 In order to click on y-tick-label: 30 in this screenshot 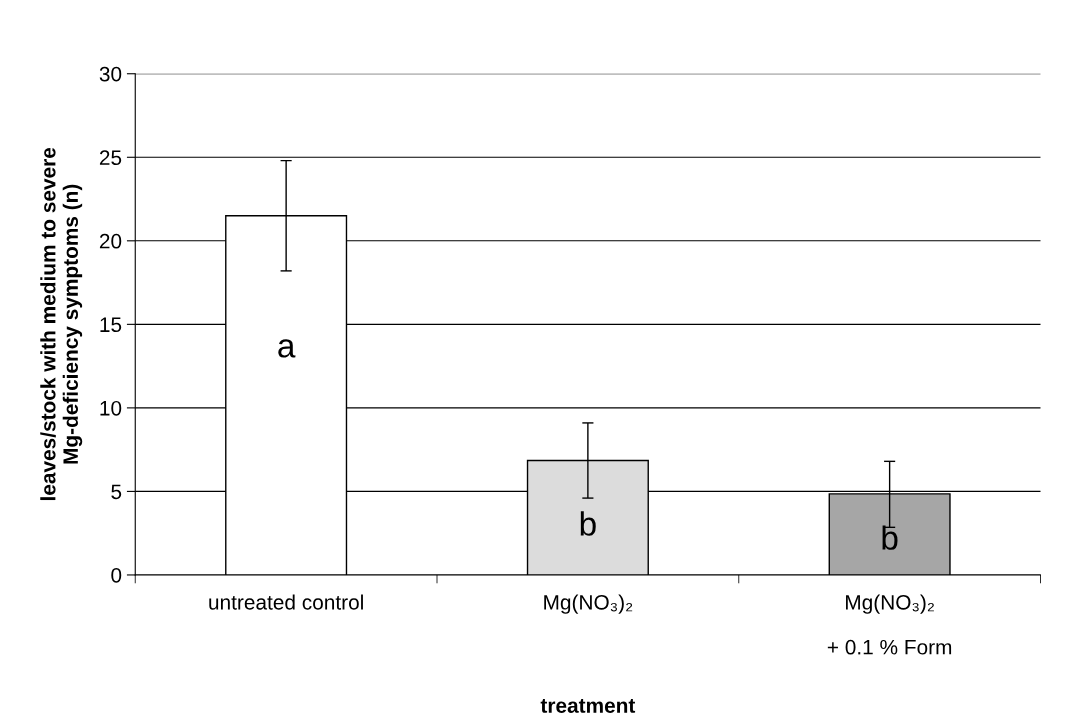, I will do `click(110, 74)`.